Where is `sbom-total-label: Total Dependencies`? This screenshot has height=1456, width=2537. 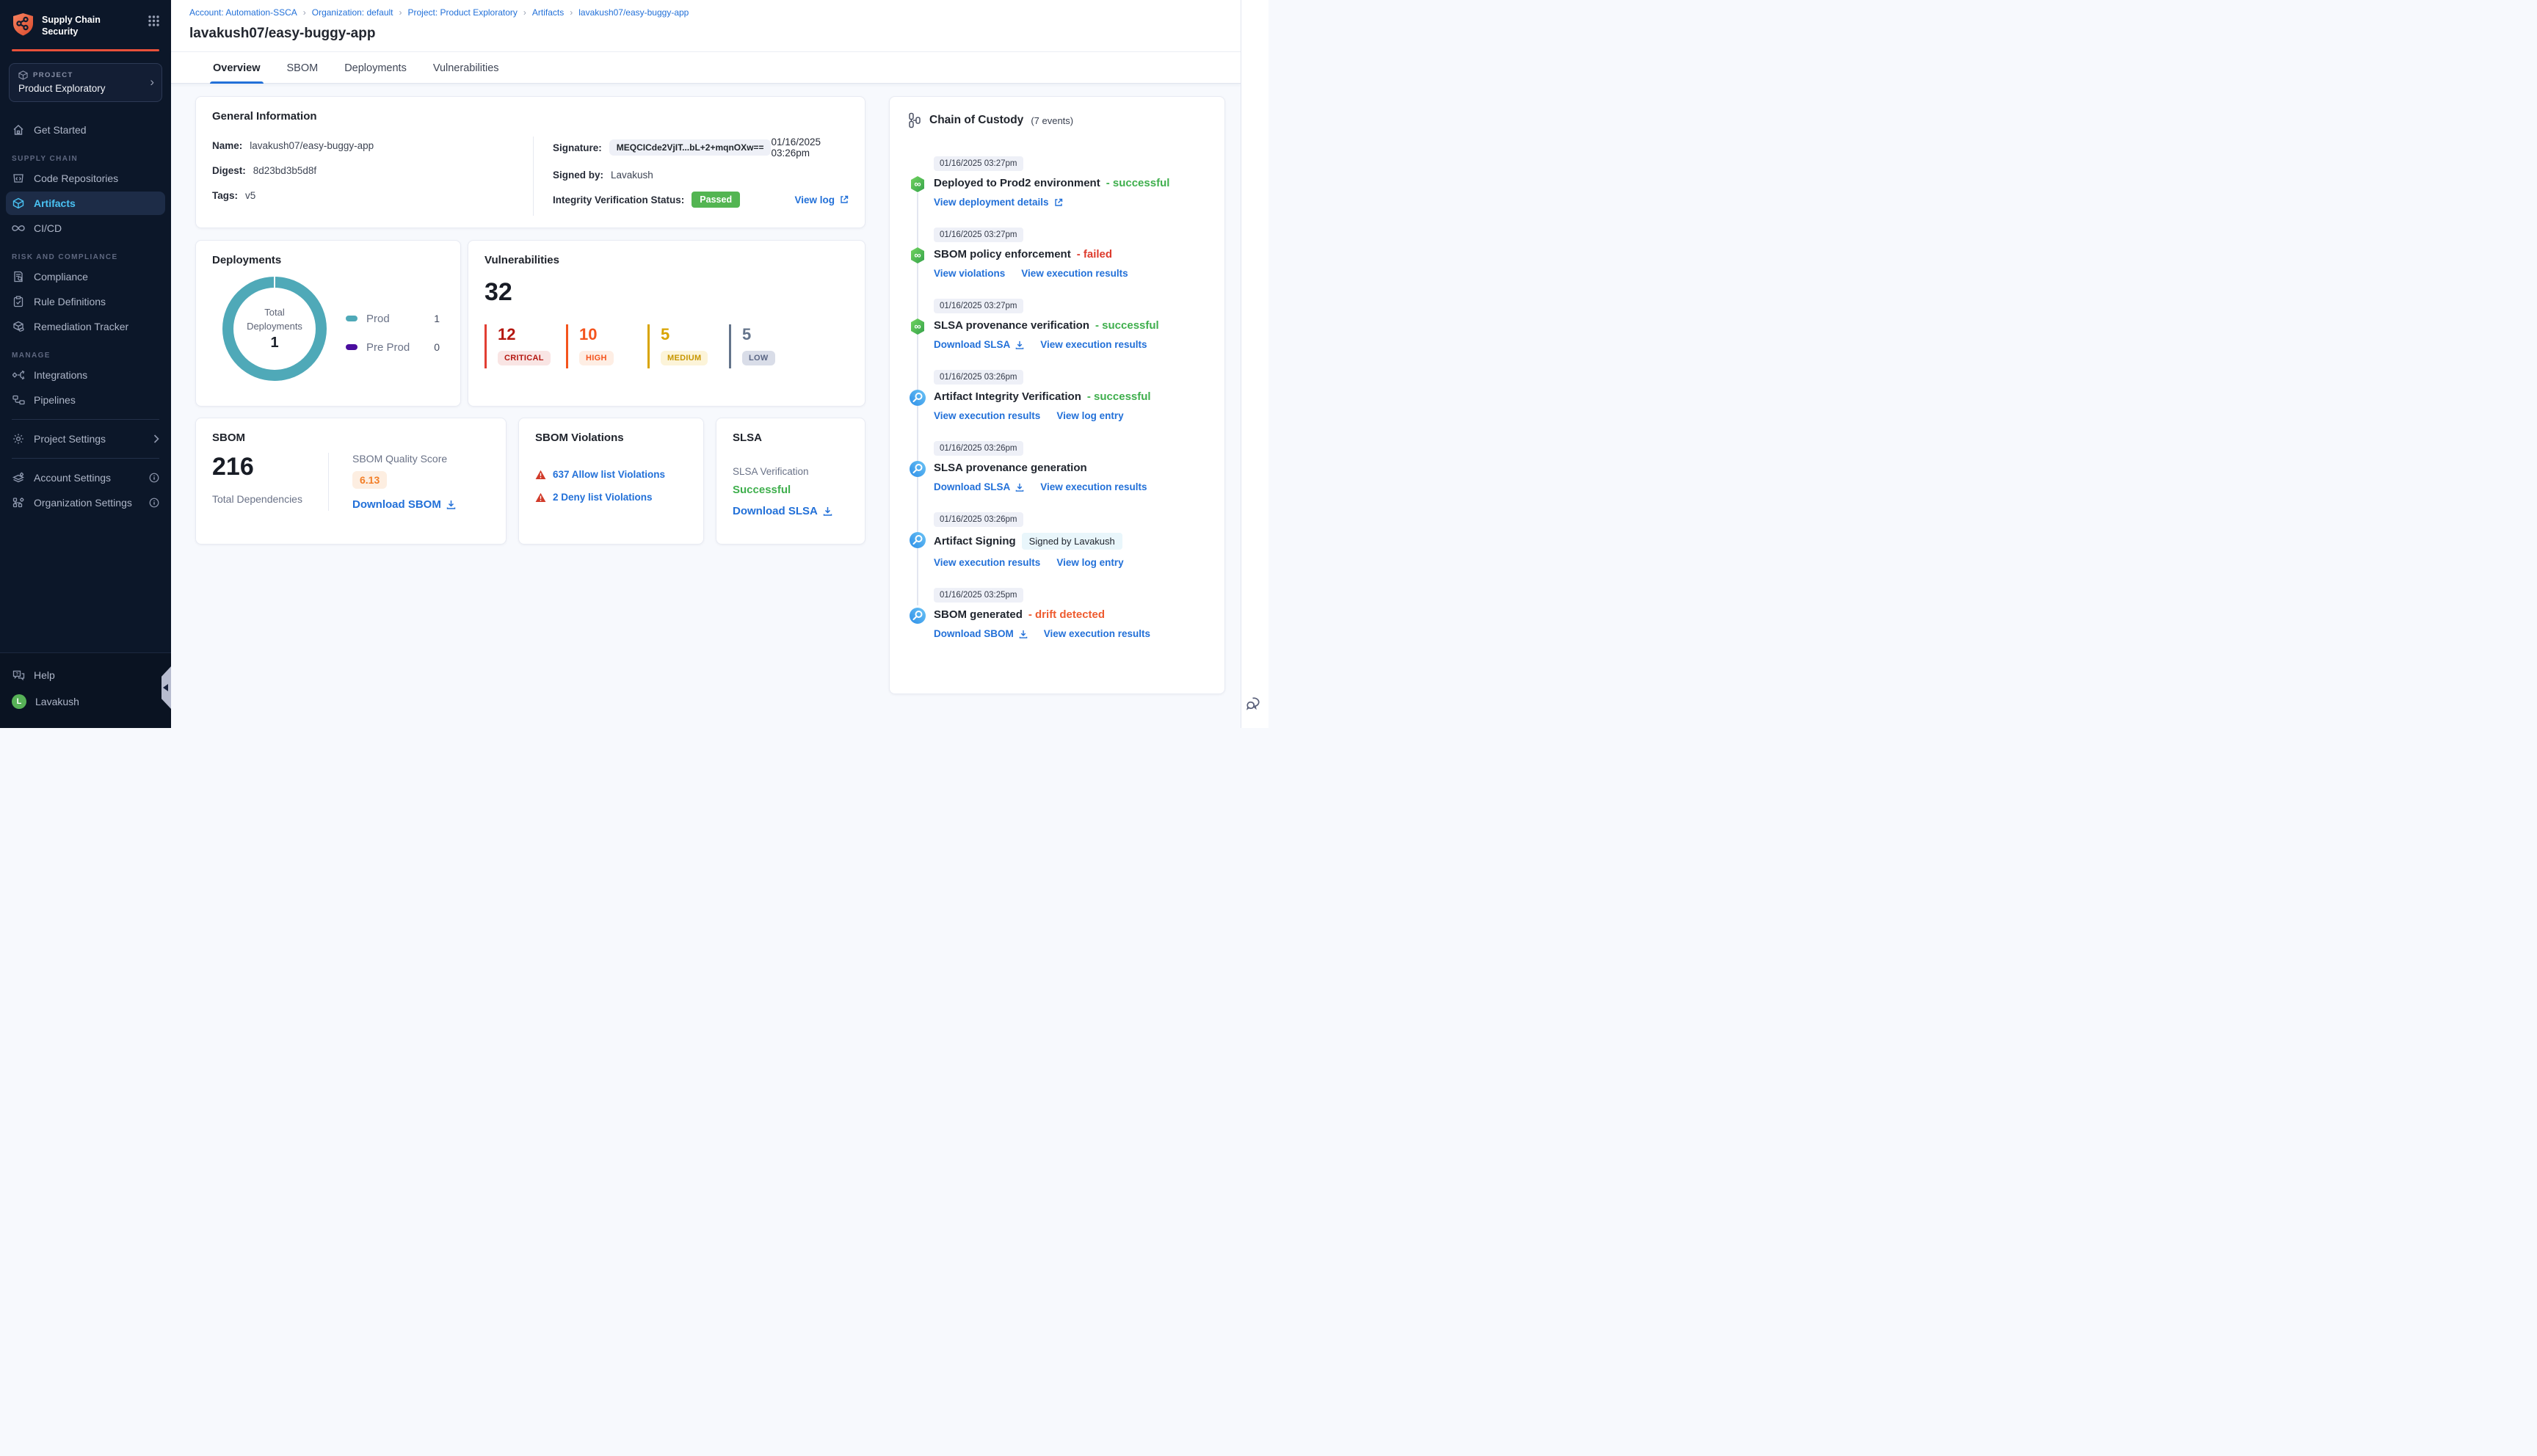
sbom-total-label: Total Dependencies is located at coordinates (257, 499).